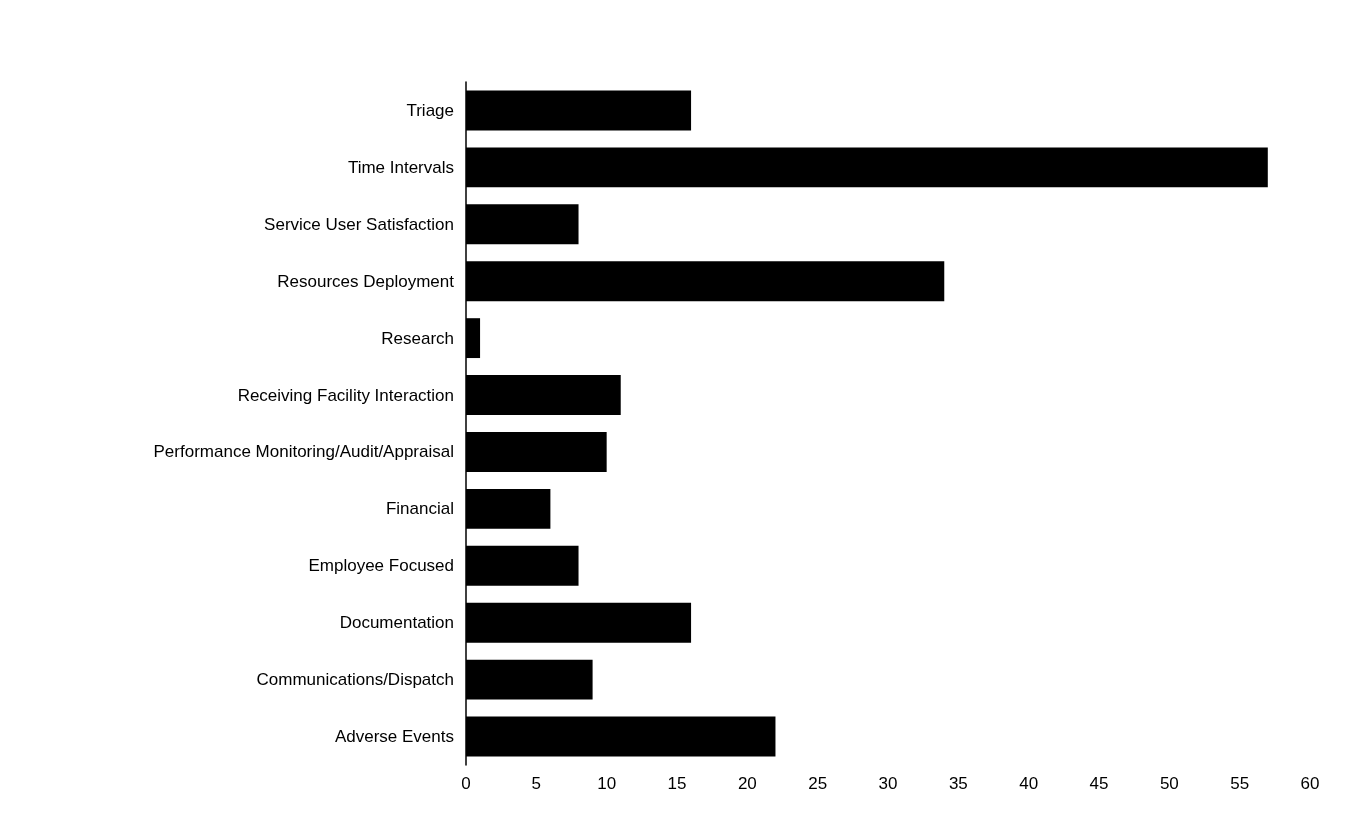  What do you see at coordinates (419, 509) in the screenshot?
I see `y-tick-label: Financial` at bounding box center [419, 509].